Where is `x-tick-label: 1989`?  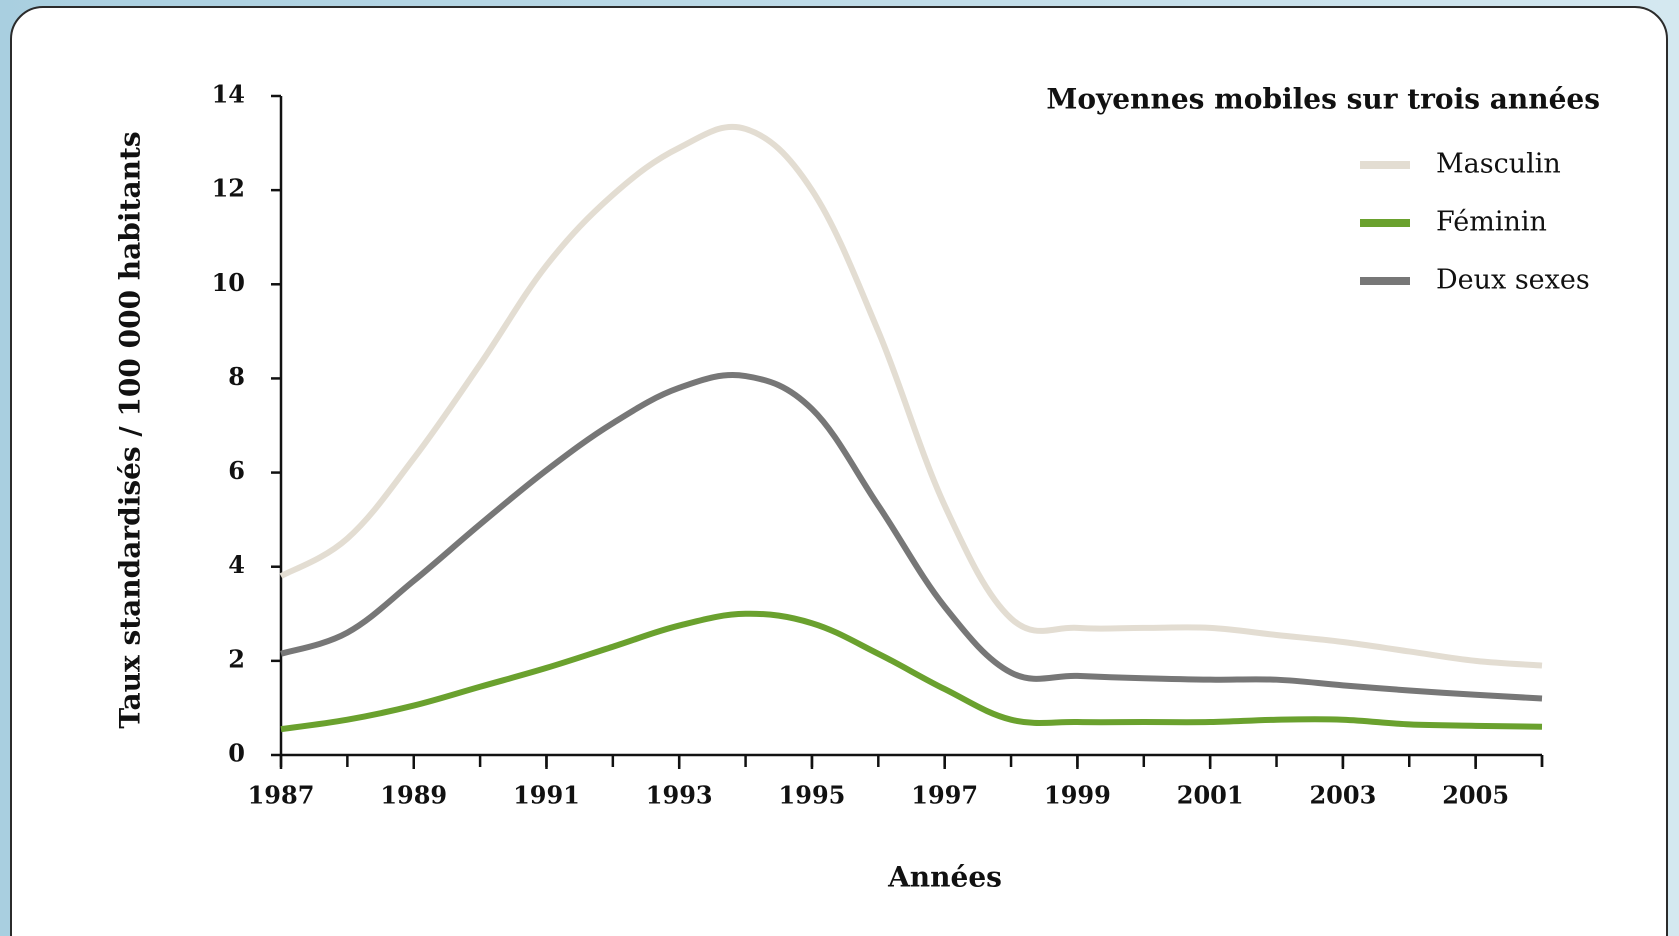 x-tick-label: 1989 is located at coordinates (413, 795).